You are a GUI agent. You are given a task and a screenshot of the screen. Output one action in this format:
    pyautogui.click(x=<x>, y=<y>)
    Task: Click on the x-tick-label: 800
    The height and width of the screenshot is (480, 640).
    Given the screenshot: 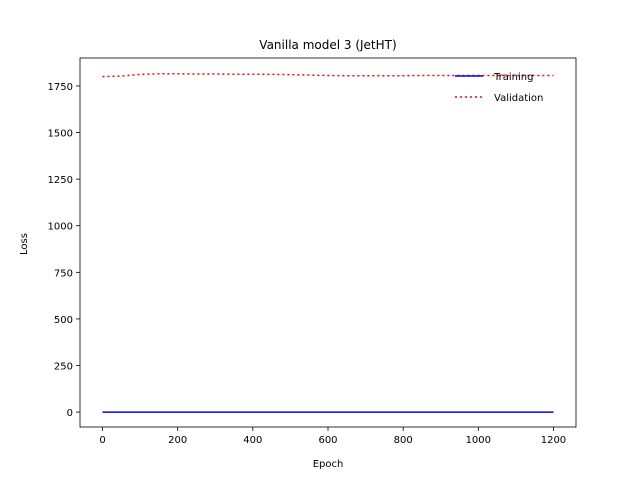 What is the action you would take?
    pyautogui.click(x=403, y=440)
    